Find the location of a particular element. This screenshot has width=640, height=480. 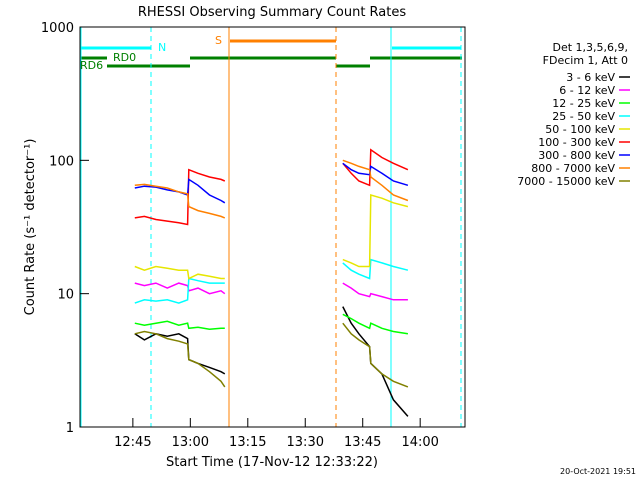

y-tick-label: 1 is located at coordinates (70, 428).